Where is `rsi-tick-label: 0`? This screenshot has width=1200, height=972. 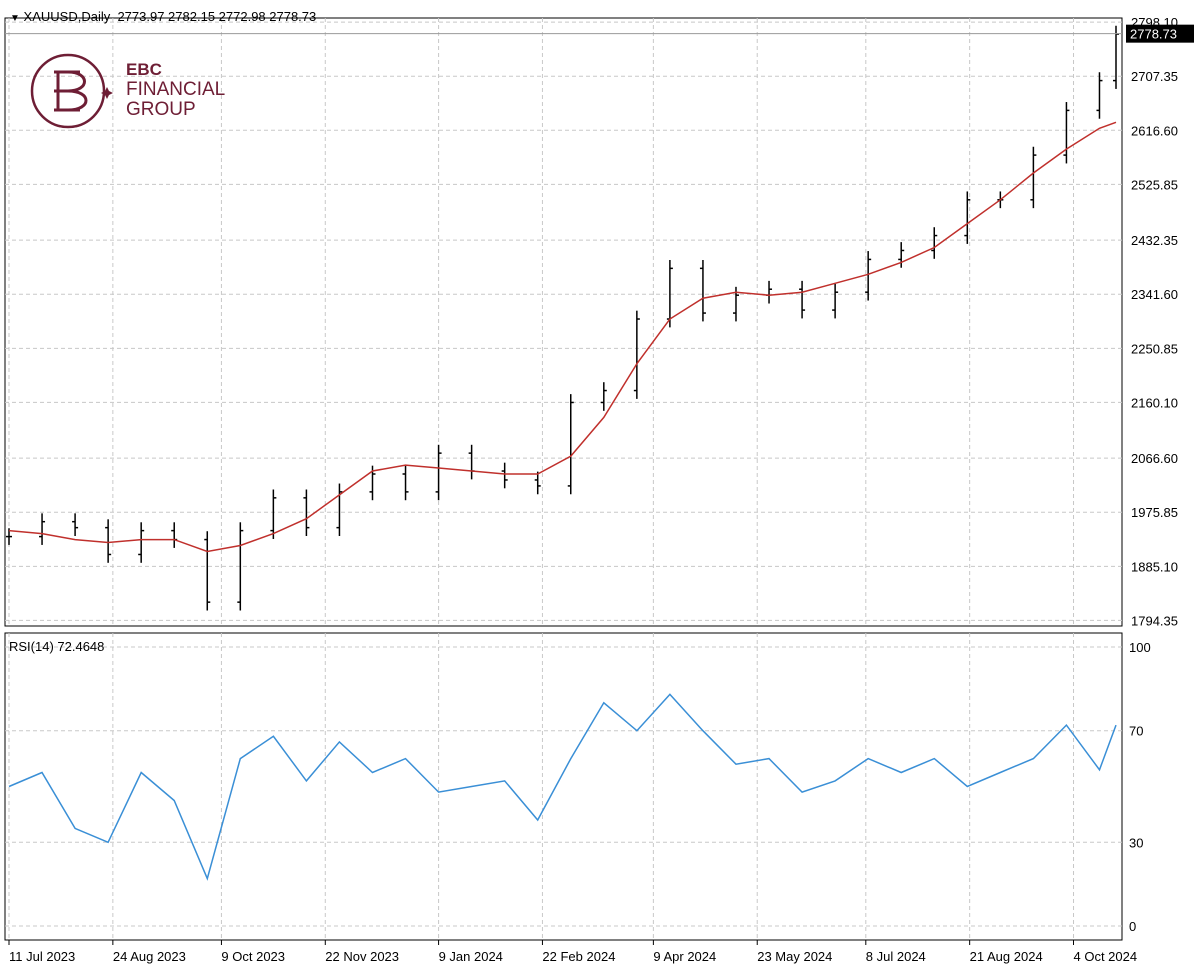
rsi-tick-label: 0 is located at coordinates (1132, 926).